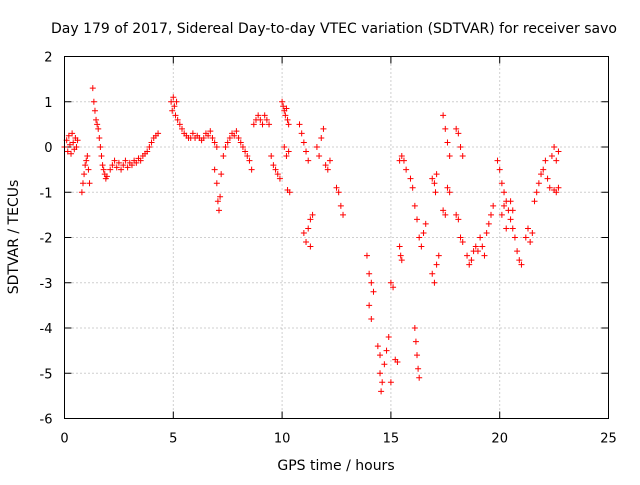 Image resolution: width=640 pixels, height=485 pixels. Describe the element at coordinates (48, 58) in the screenshot. I see `y-tick-label: 2` at that location.